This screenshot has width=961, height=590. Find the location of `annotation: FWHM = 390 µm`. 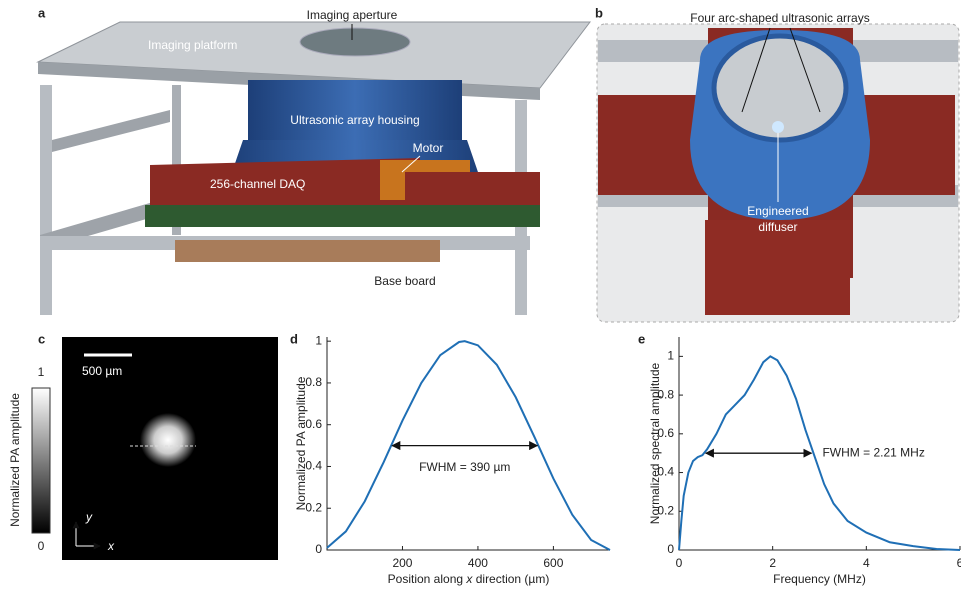

annotation: FWHM = 390 µm is located at coordinates (464, 467).